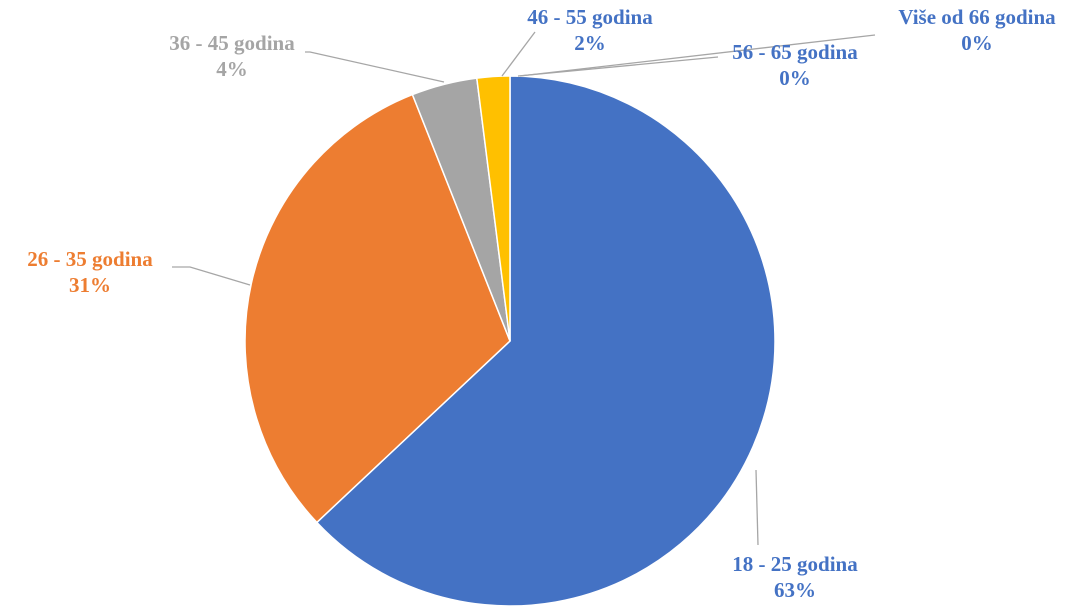 This screenshot has height=607, width=1079. What do you see at coordinates (977, 17) in the screenshot?
I see `data-label-category: Više od 66 godina` at bounding box center [977, 17].